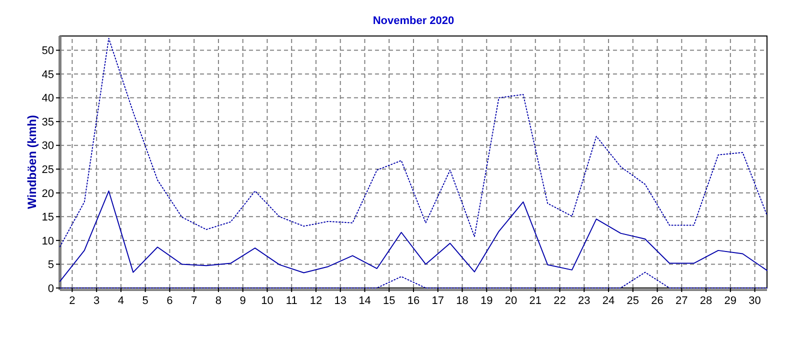 The height and width of the screenshot is (337, 792). I want to click on x-tick-label: 20, so click(511, 301).